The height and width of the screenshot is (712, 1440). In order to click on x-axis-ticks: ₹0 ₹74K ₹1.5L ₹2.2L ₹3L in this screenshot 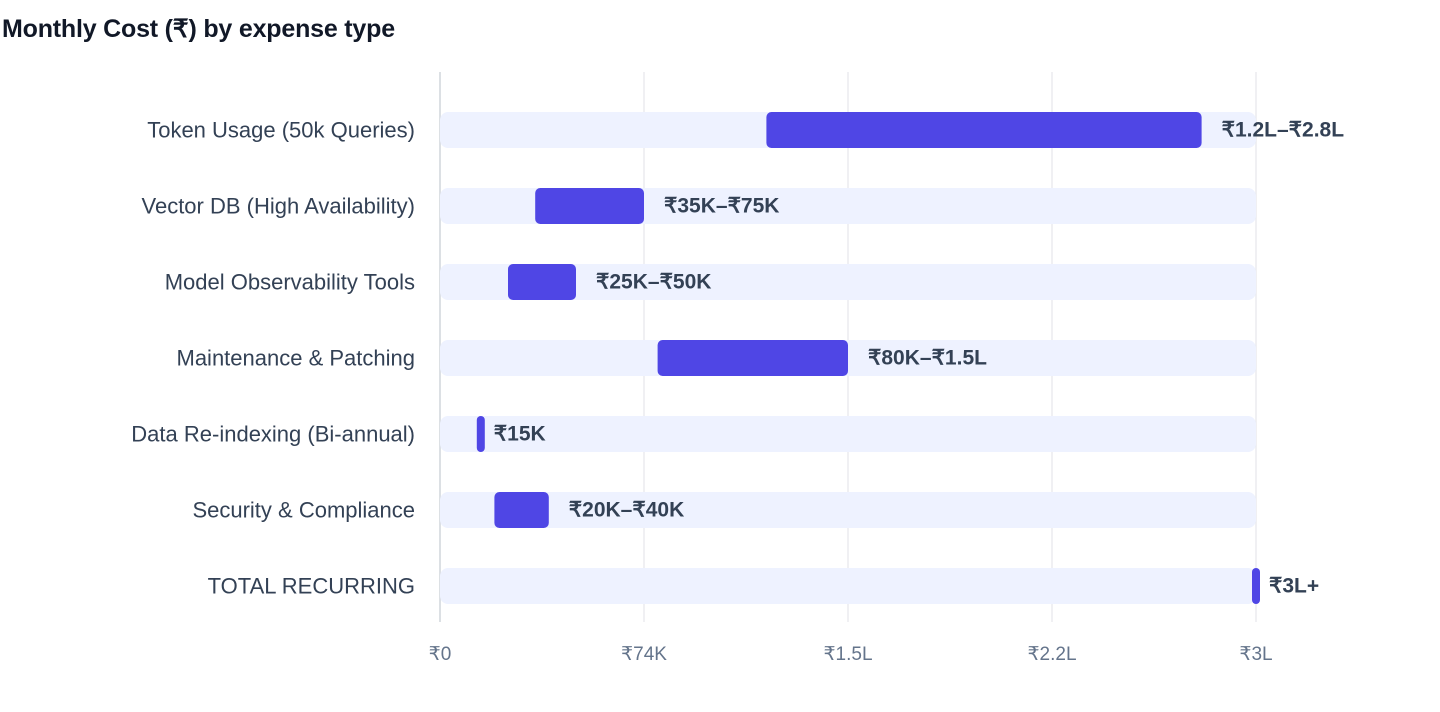, I will do `click(851, 654)`.